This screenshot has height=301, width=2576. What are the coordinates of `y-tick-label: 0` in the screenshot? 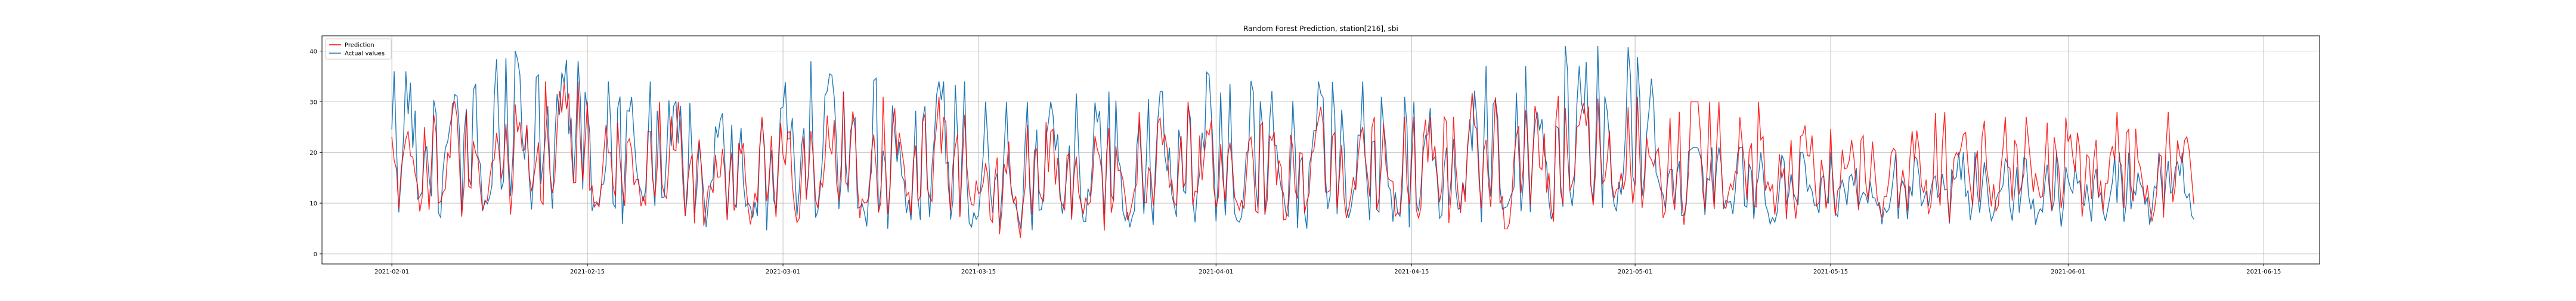 It's located at (316, 254).